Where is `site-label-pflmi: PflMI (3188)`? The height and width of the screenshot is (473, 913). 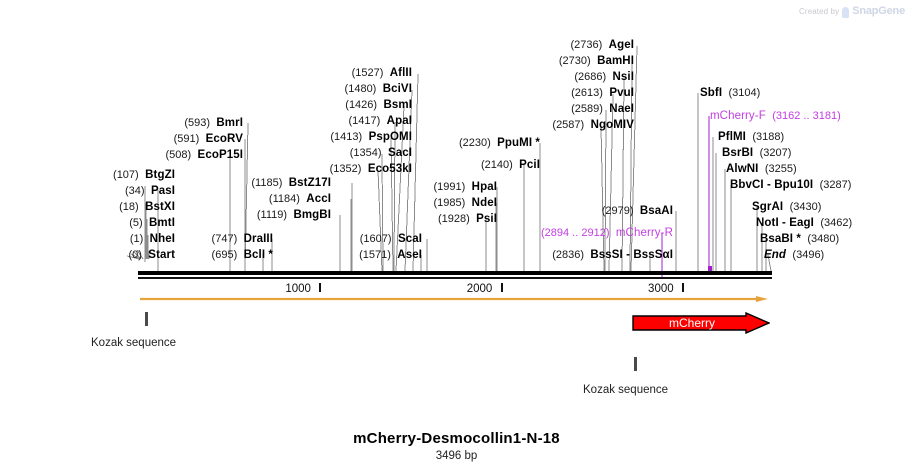
site-label-pflmi: PflMI (3188) is located at coordinates (751, 137).